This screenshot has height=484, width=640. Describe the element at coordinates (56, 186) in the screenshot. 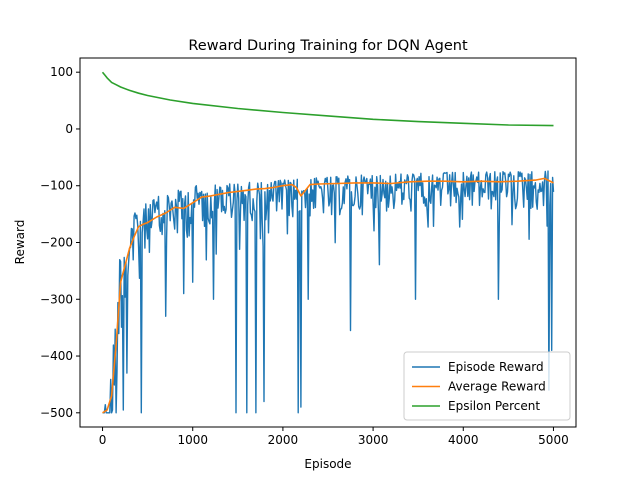

I see `y-tick-label: −100` at that location.